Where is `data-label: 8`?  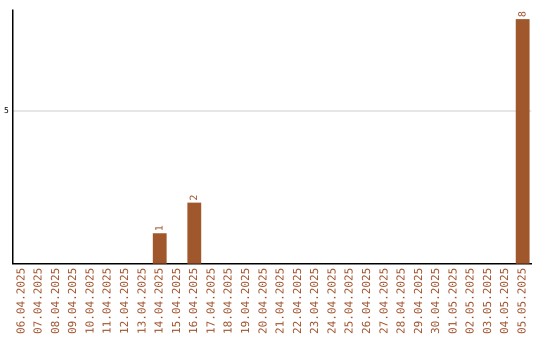 data-label: 8 is located at coordinates (522, 14).